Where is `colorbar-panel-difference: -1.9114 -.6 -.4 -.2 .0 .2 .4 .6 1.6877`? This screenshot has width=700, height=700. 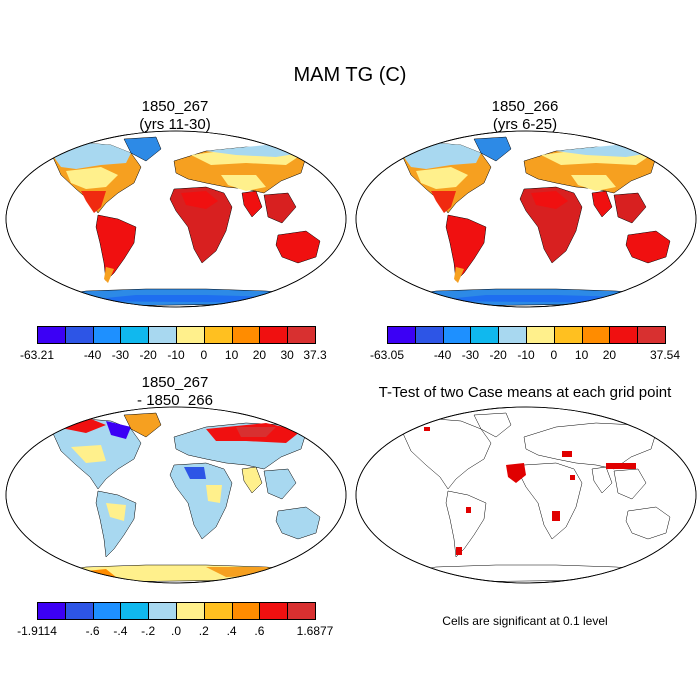
colorbar-panel-difference: -1.9114 -.6 -.4 -.2 .0 .2 .4 .6 1.6877 is located at coordinates (175, 620).